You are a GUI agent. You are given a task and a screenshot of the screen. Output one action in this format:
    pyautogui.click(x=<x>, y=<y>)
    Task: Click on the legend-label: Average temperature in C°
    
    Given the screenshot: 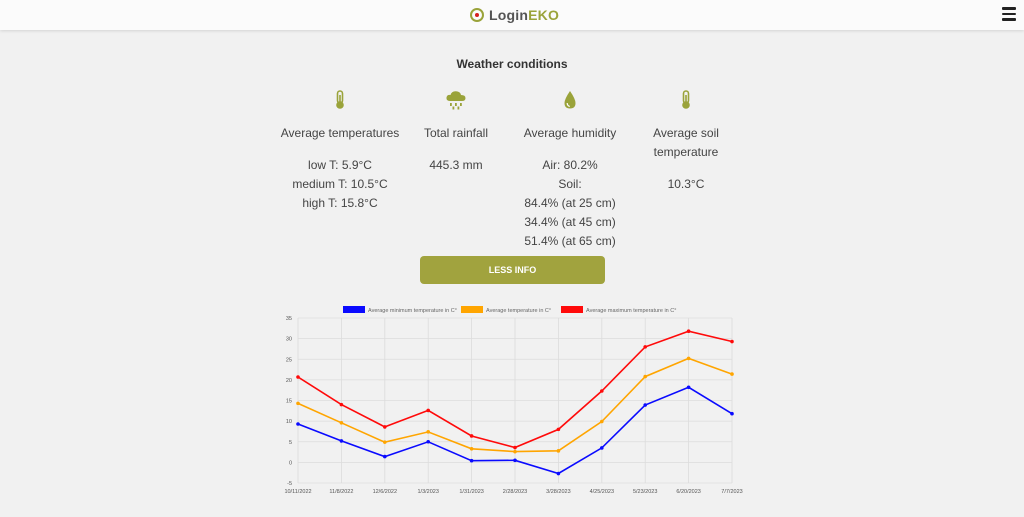 What is the action you would take?
    pyautogui.click(x=518, y=311)
    